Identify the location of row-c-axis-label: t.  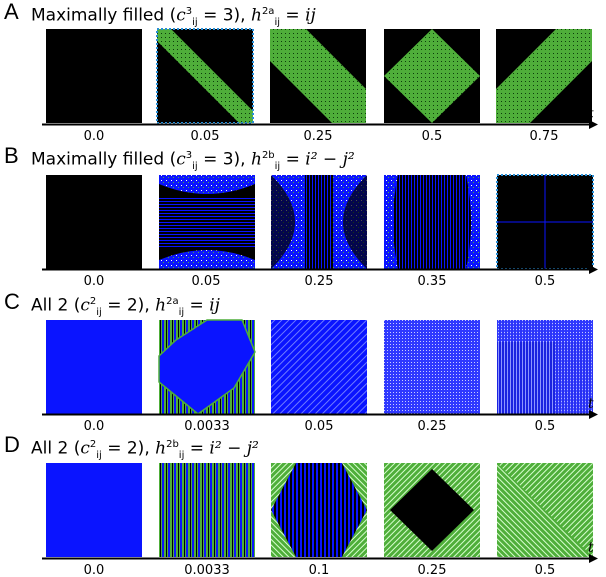
(591, 404).